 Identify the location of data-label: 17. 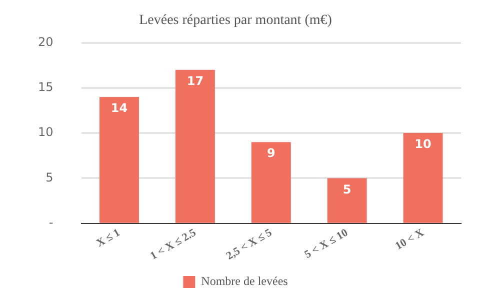
(195, 81).